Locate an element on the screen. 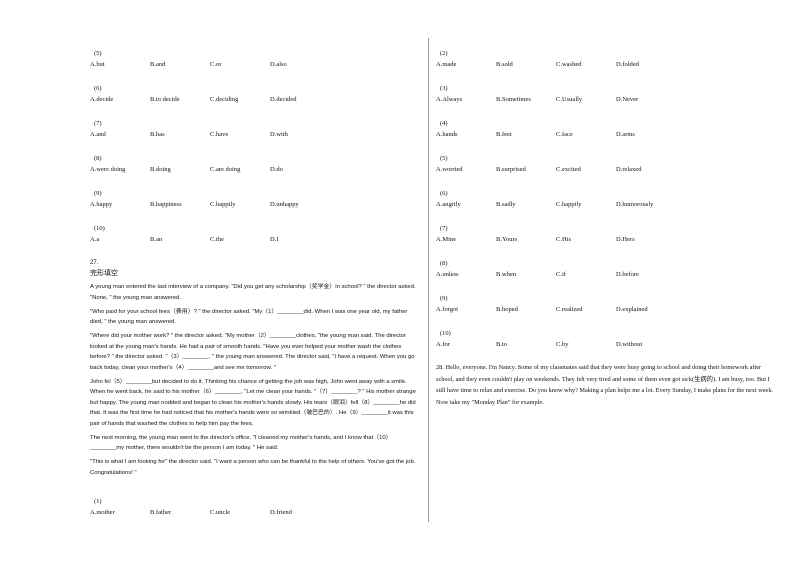  option: B.surprised is located at coordinates (511, 169).